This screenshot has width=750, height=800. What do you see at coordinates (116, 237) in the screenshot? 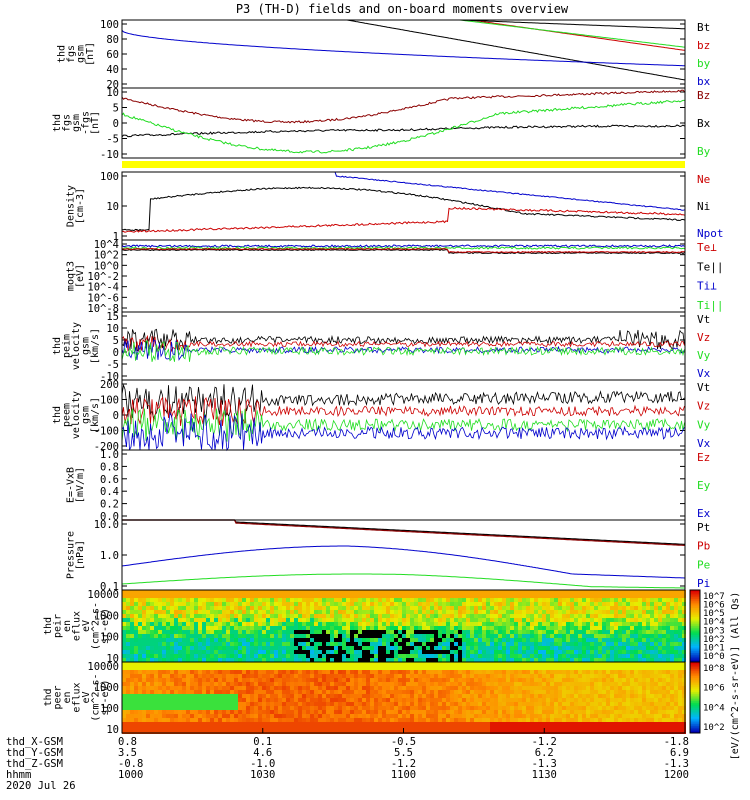
I see `y-tick-label: 1` at bounding box center [116, 237].